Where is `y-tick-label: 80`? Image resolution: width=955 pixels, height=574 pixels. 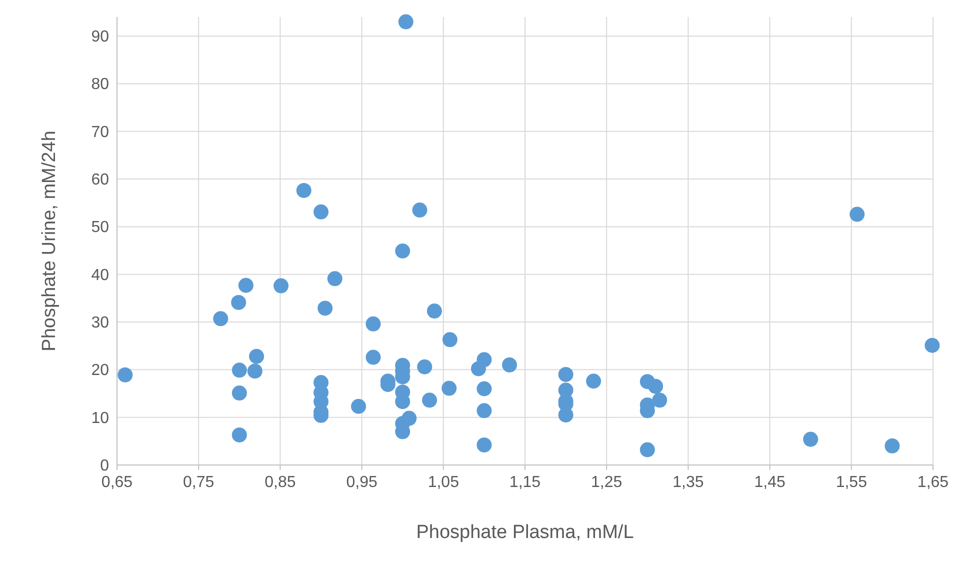 y-tick-label: 80 is located at coordinates (100, 85).